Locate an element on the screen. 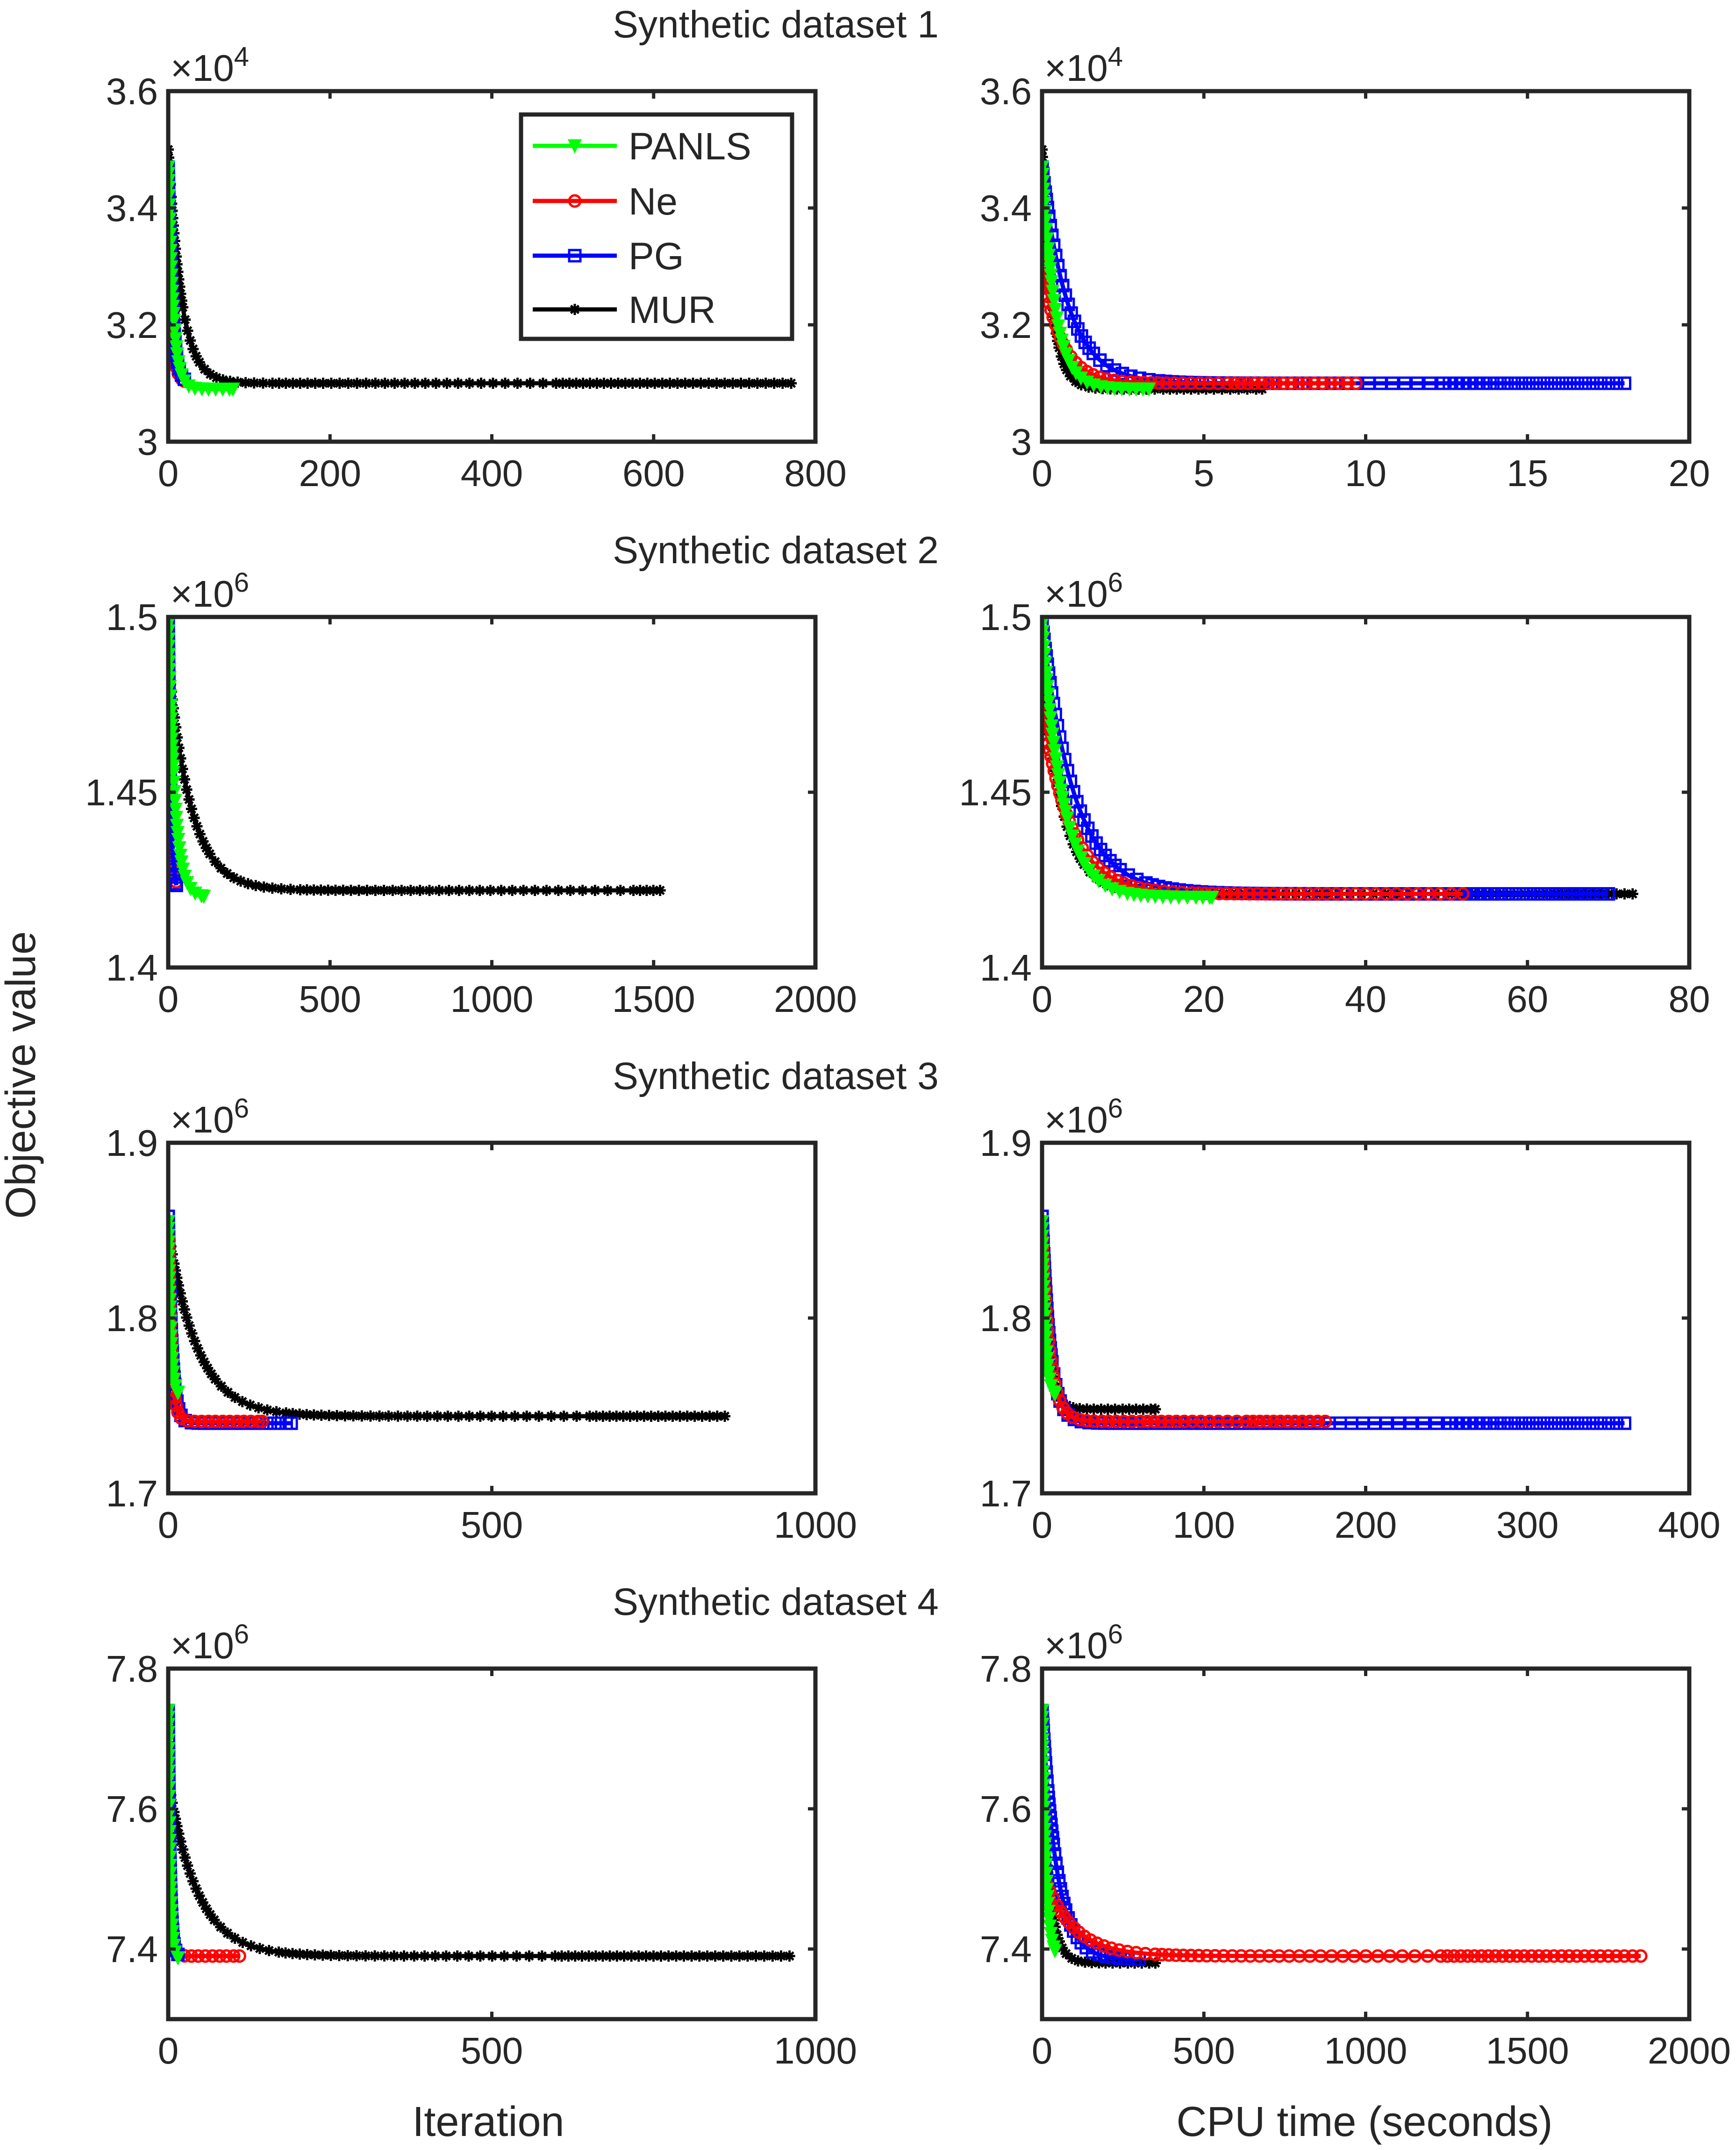 Image resolution: width=1736 pixels, height=2150 pixels. series-markers-ne is located at coordinates (1187, 1330).